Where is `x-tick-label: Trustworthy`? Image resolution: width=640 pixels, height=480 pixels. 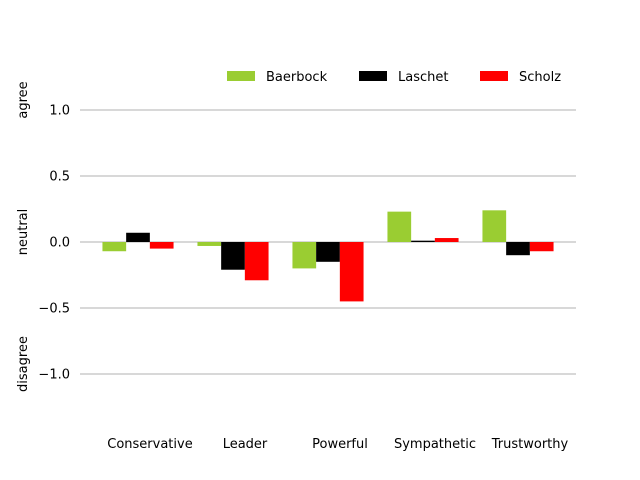 x-tick-label: Trustworthy is located at coordinates (530, 444).